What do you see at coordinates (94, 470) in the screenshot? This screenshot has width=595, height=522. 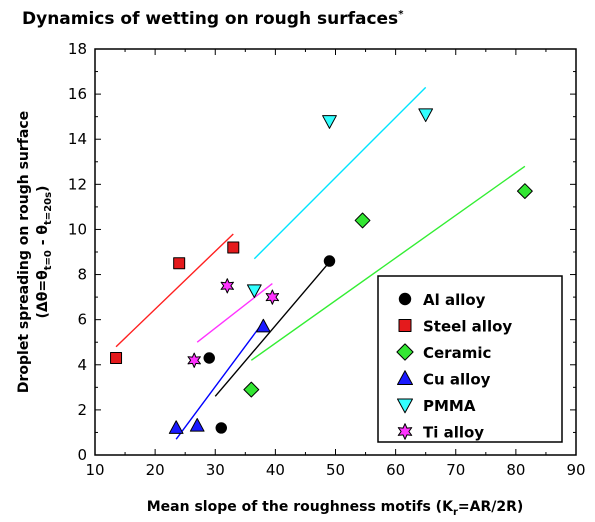 I see `x-tick-label: 10` at bounding box center [94, 470].